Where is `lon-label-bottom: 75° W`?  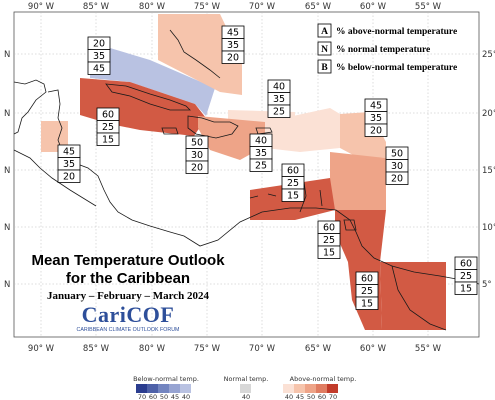 lon-label-bottom: 75° W is located at coordinates (207, 349).